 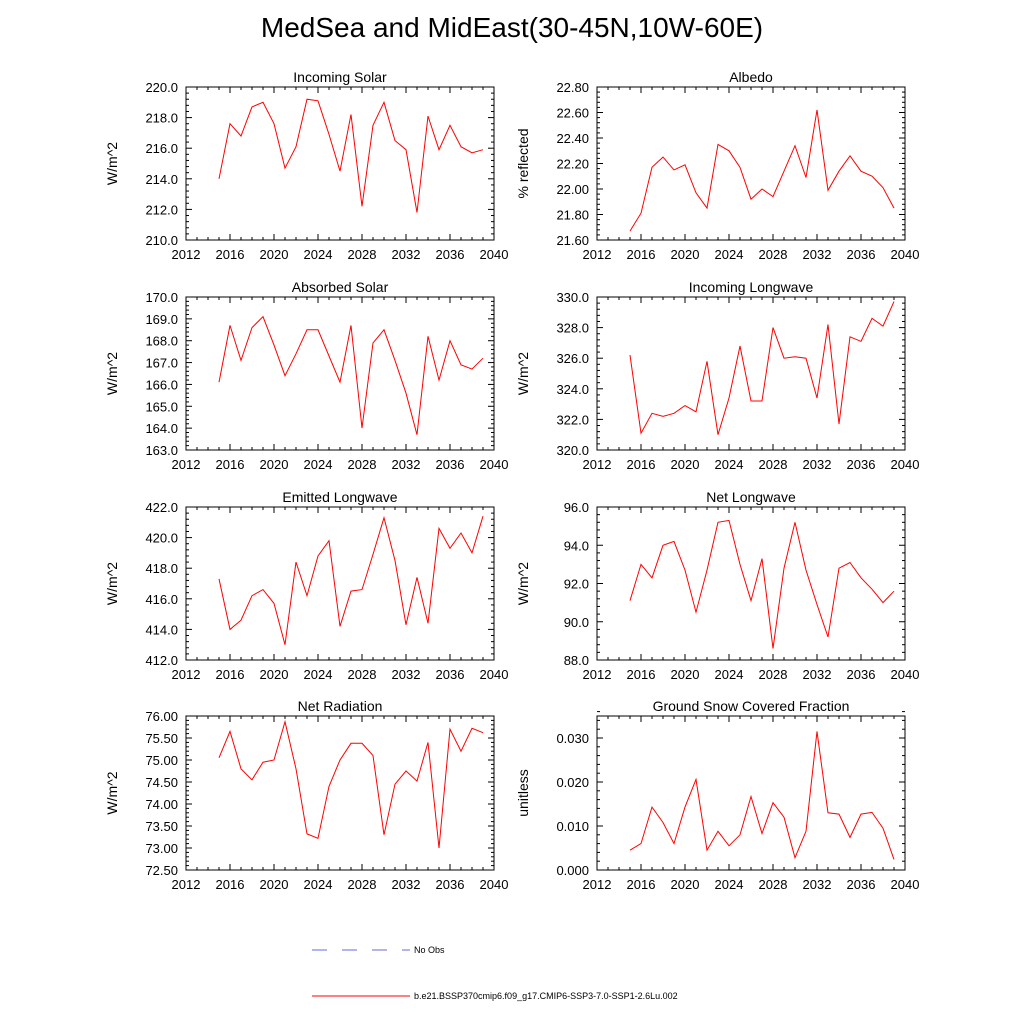 I want to click on incoming-solar-ytick-label: 210.0, so click(x=161, y=240).